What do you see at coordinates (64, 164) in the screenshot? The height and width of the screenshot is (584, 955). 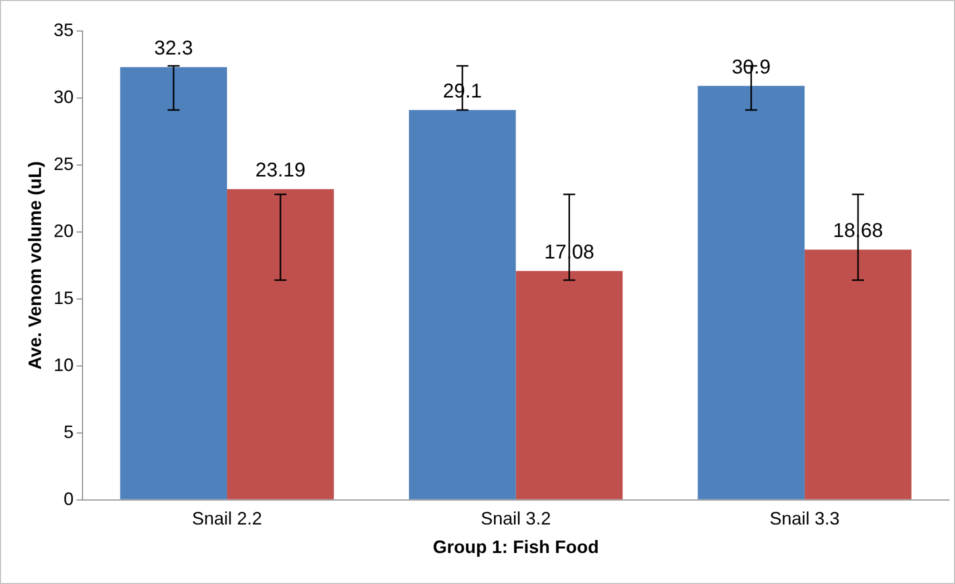 I see `y-tick-label: 25` at bounding box center [64, 164].